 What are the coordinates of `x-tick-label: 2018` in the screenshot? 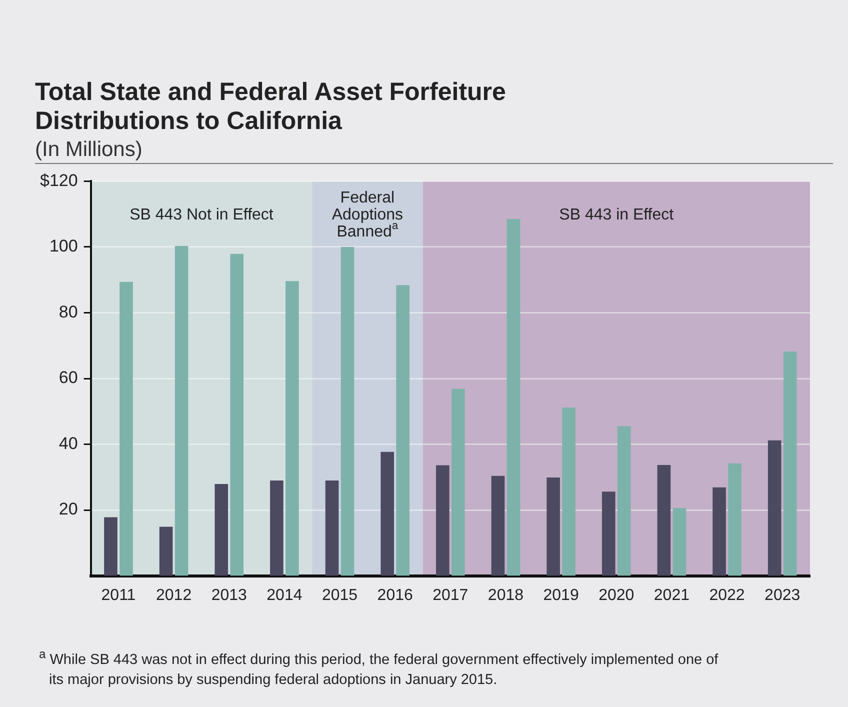 It's located at (506, 595).